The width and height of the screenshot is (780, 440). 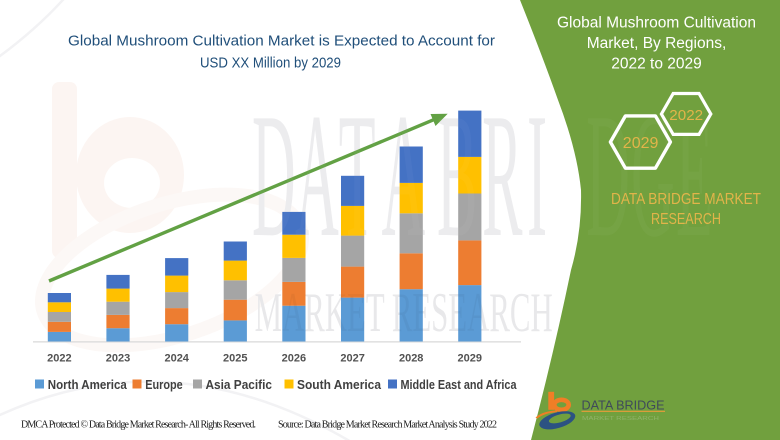 I want to click on svg-text: Asia Pacific, so click(x=239, y=385).